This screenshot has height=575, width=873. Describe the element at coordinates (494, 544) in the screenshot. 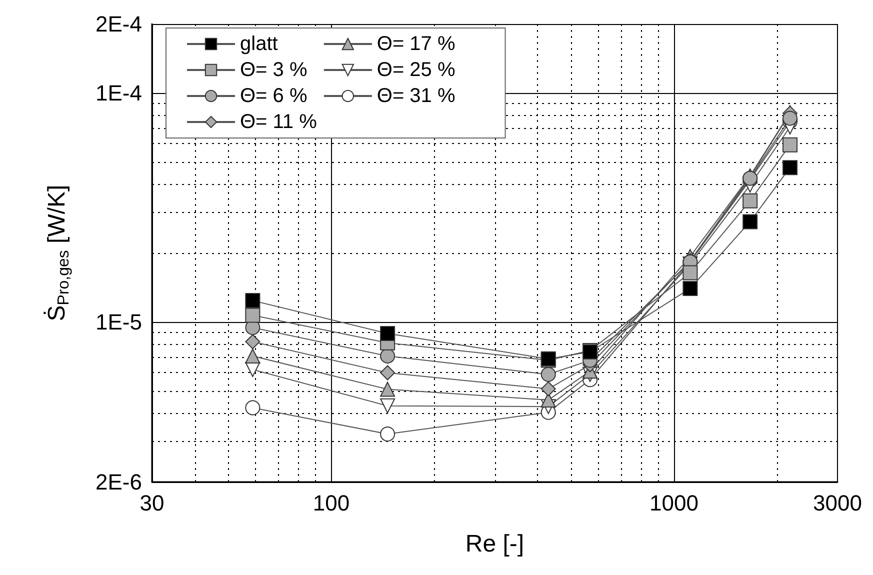

I see `x-axis-title: Re [-]` at that location.